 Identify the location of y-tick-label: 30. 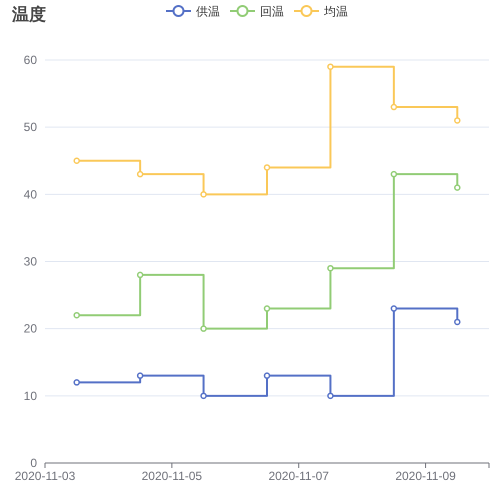
(31, 261).